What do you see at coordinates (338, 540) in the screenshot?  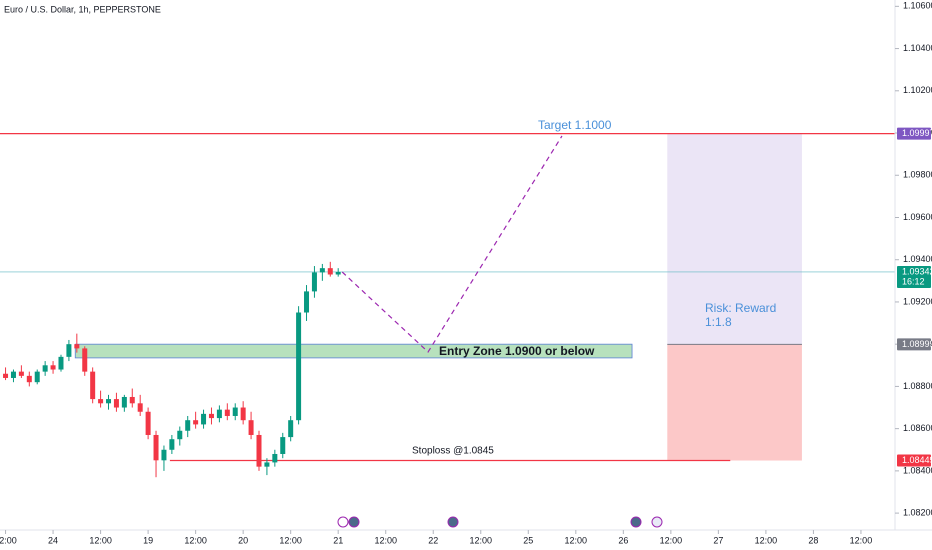 I see `x-tick-label: 21` at bounding box center [338, 540].